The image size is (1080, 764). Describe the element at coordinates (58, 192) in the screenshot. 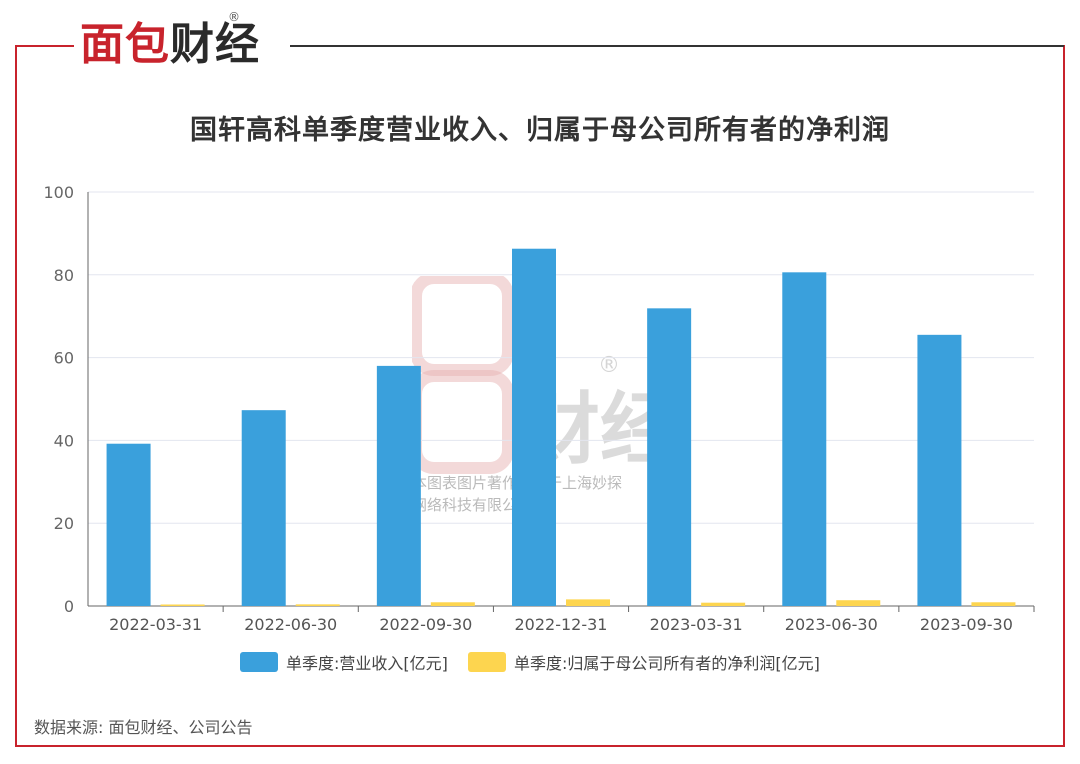

I see `y-tick-label: 100` at that location.